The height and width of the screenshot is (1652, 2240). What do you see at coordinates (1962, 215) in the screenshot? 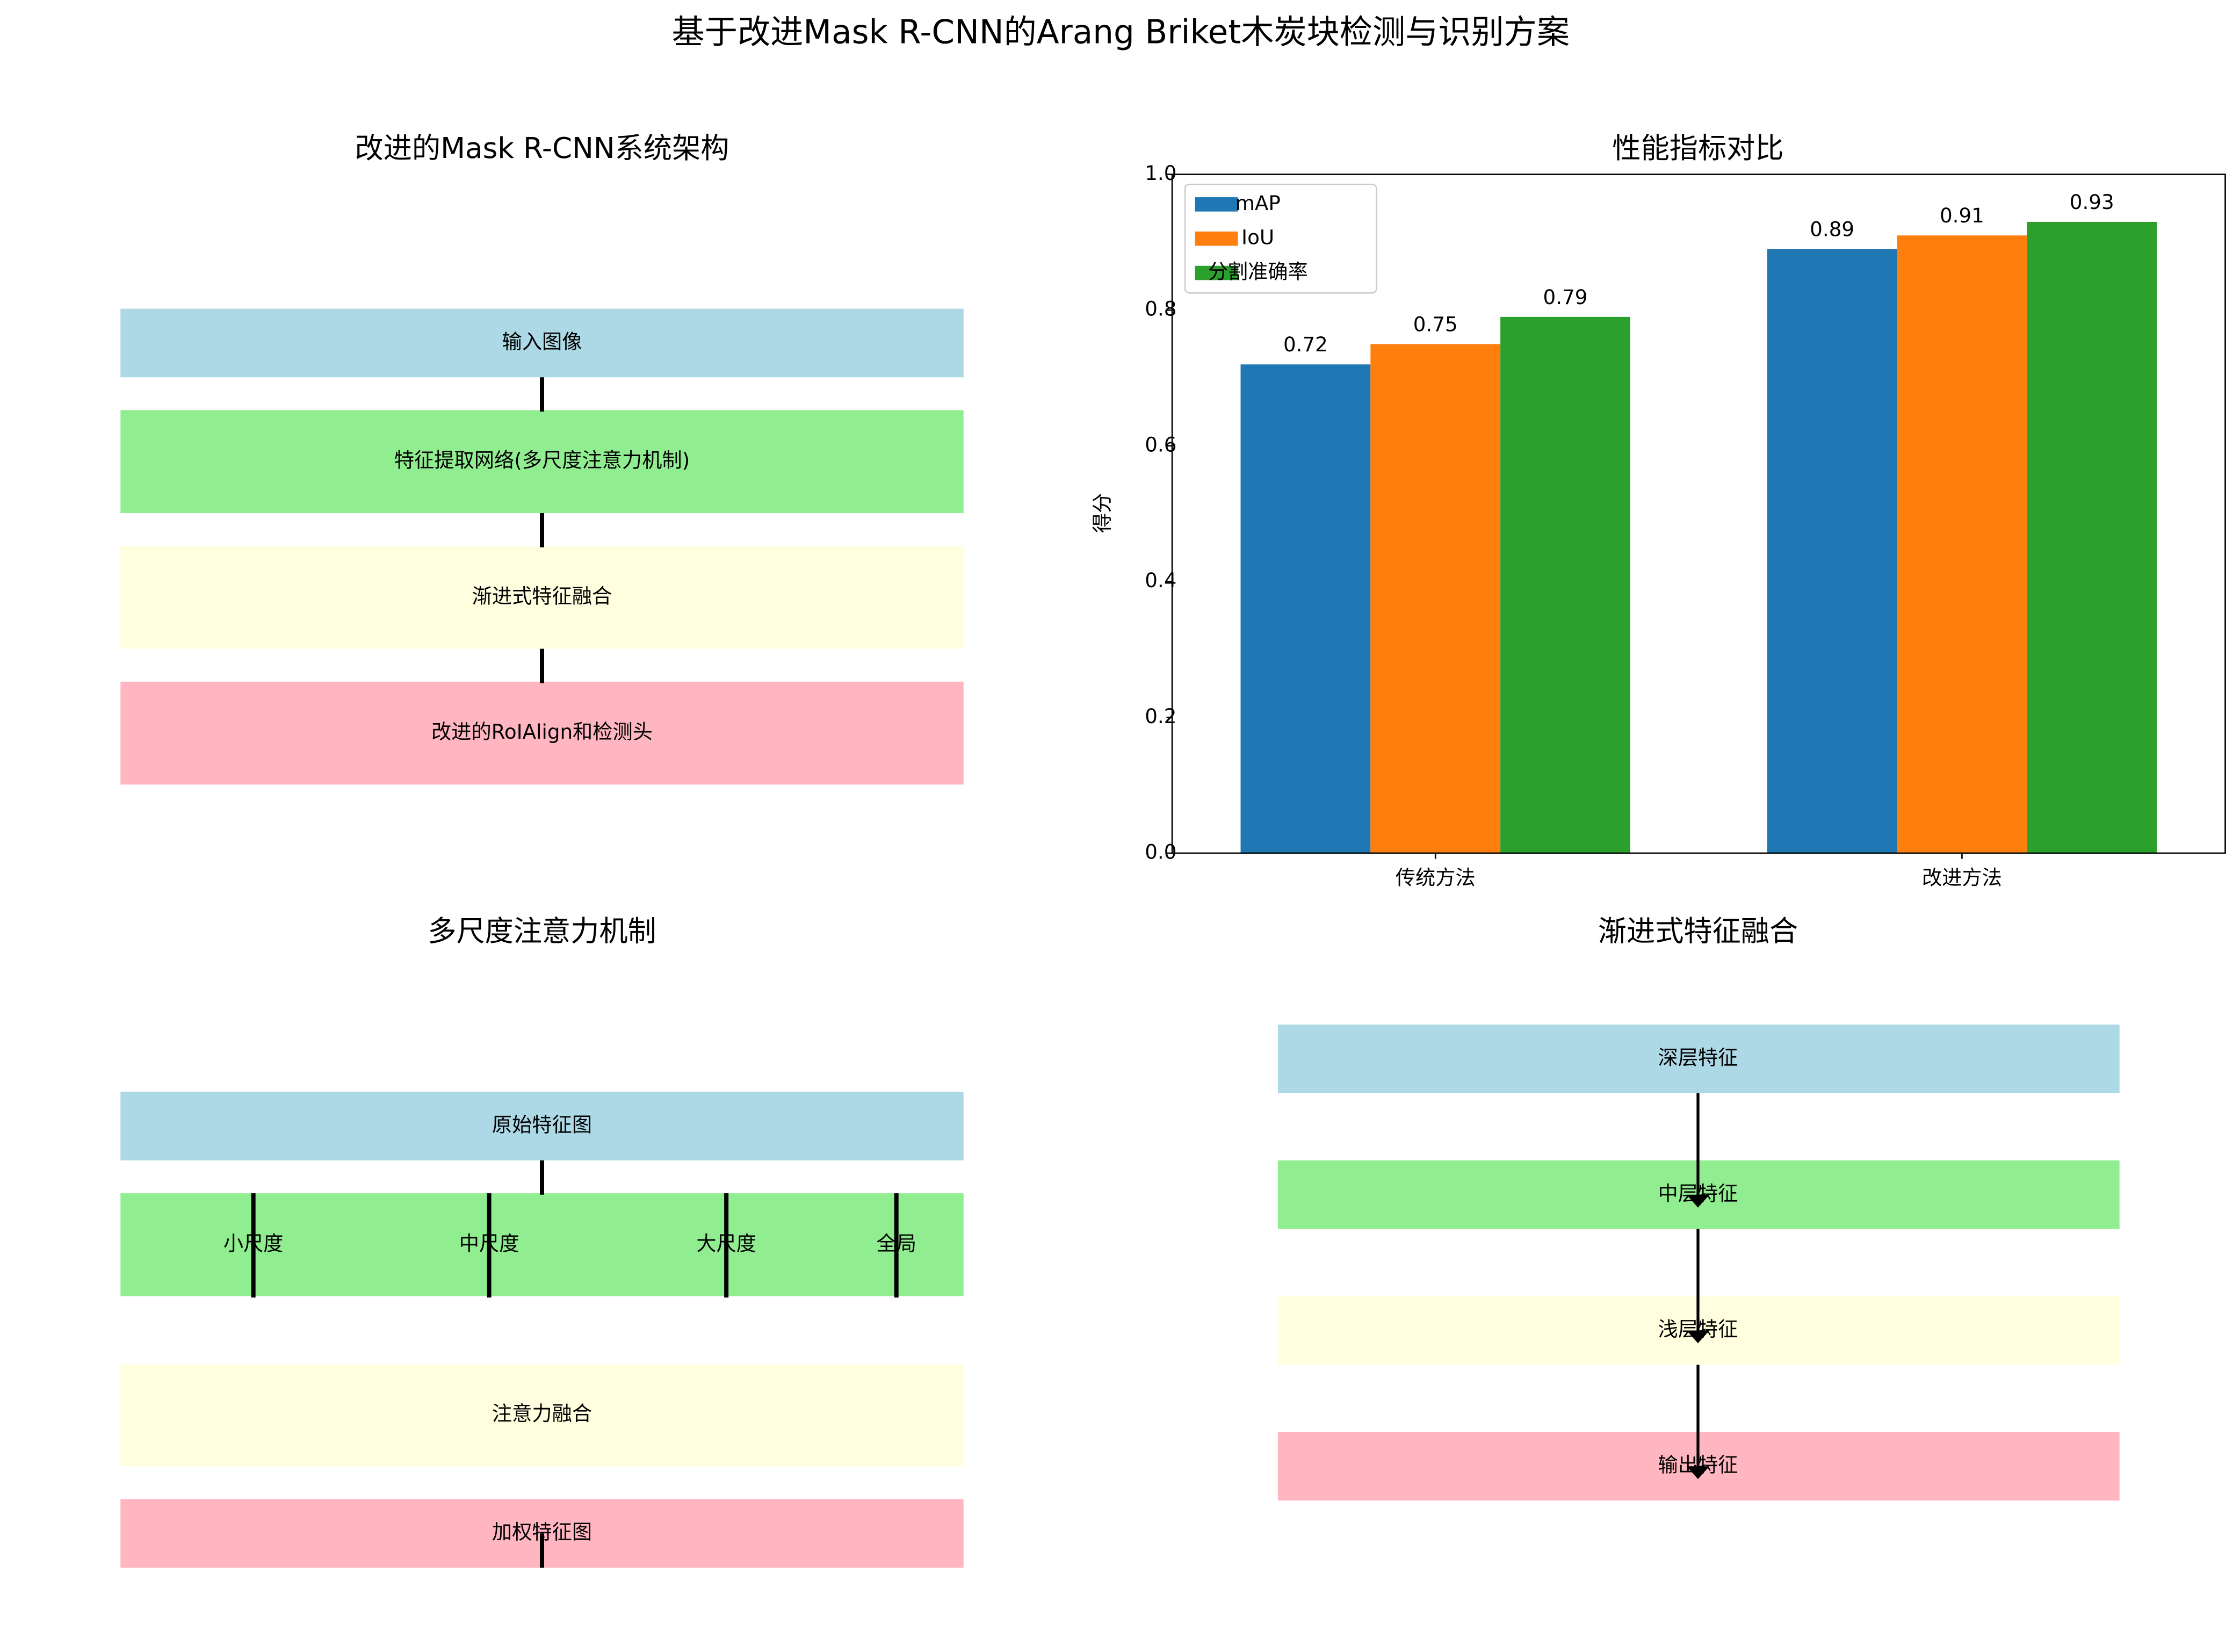
I see `value-label: 0.91` at bounding box center [1962, 215].